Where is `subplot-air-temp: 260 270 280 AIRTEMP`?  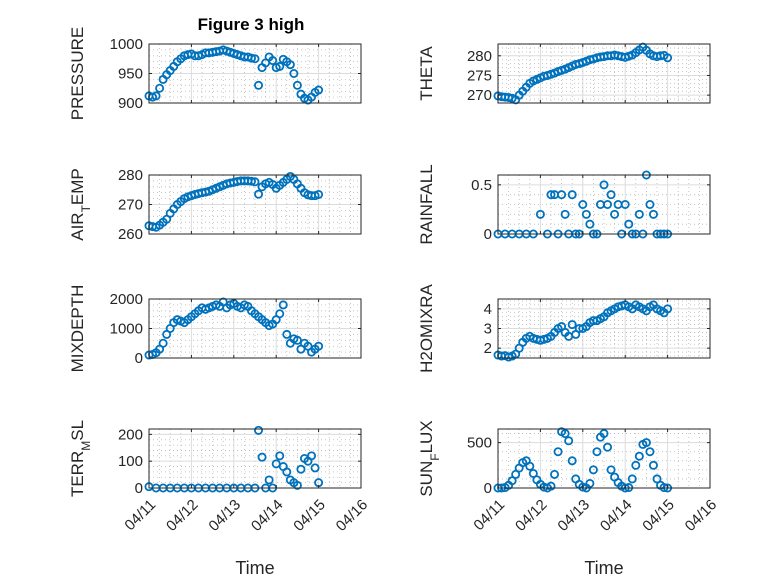 subplot-air-temp: 260 270 280 AIRTEMP is located at coordinates (215, 205).